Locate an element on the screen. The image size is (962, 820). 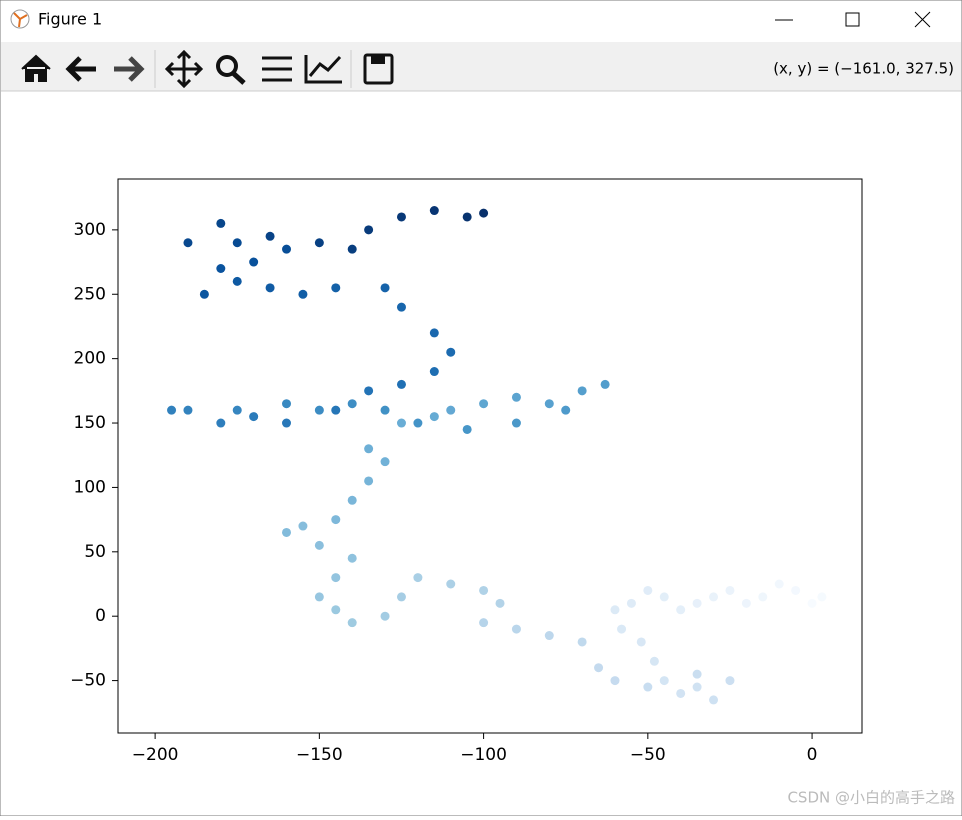
coordinates-readout: (x, y) = (−161.0, 327.5) is located at coordinates (863, 69).